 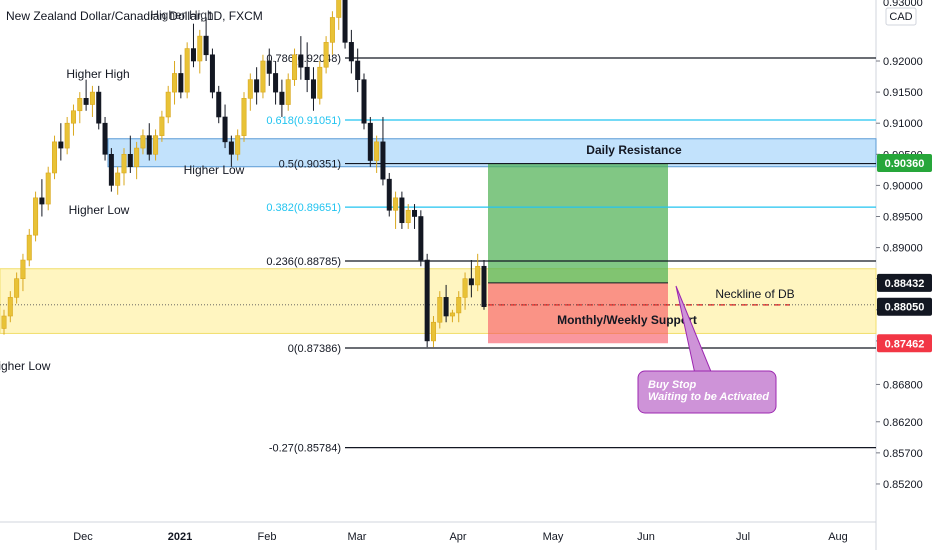 I want to click on price-tick-label: 0.90000, so click(x=903, y=186).